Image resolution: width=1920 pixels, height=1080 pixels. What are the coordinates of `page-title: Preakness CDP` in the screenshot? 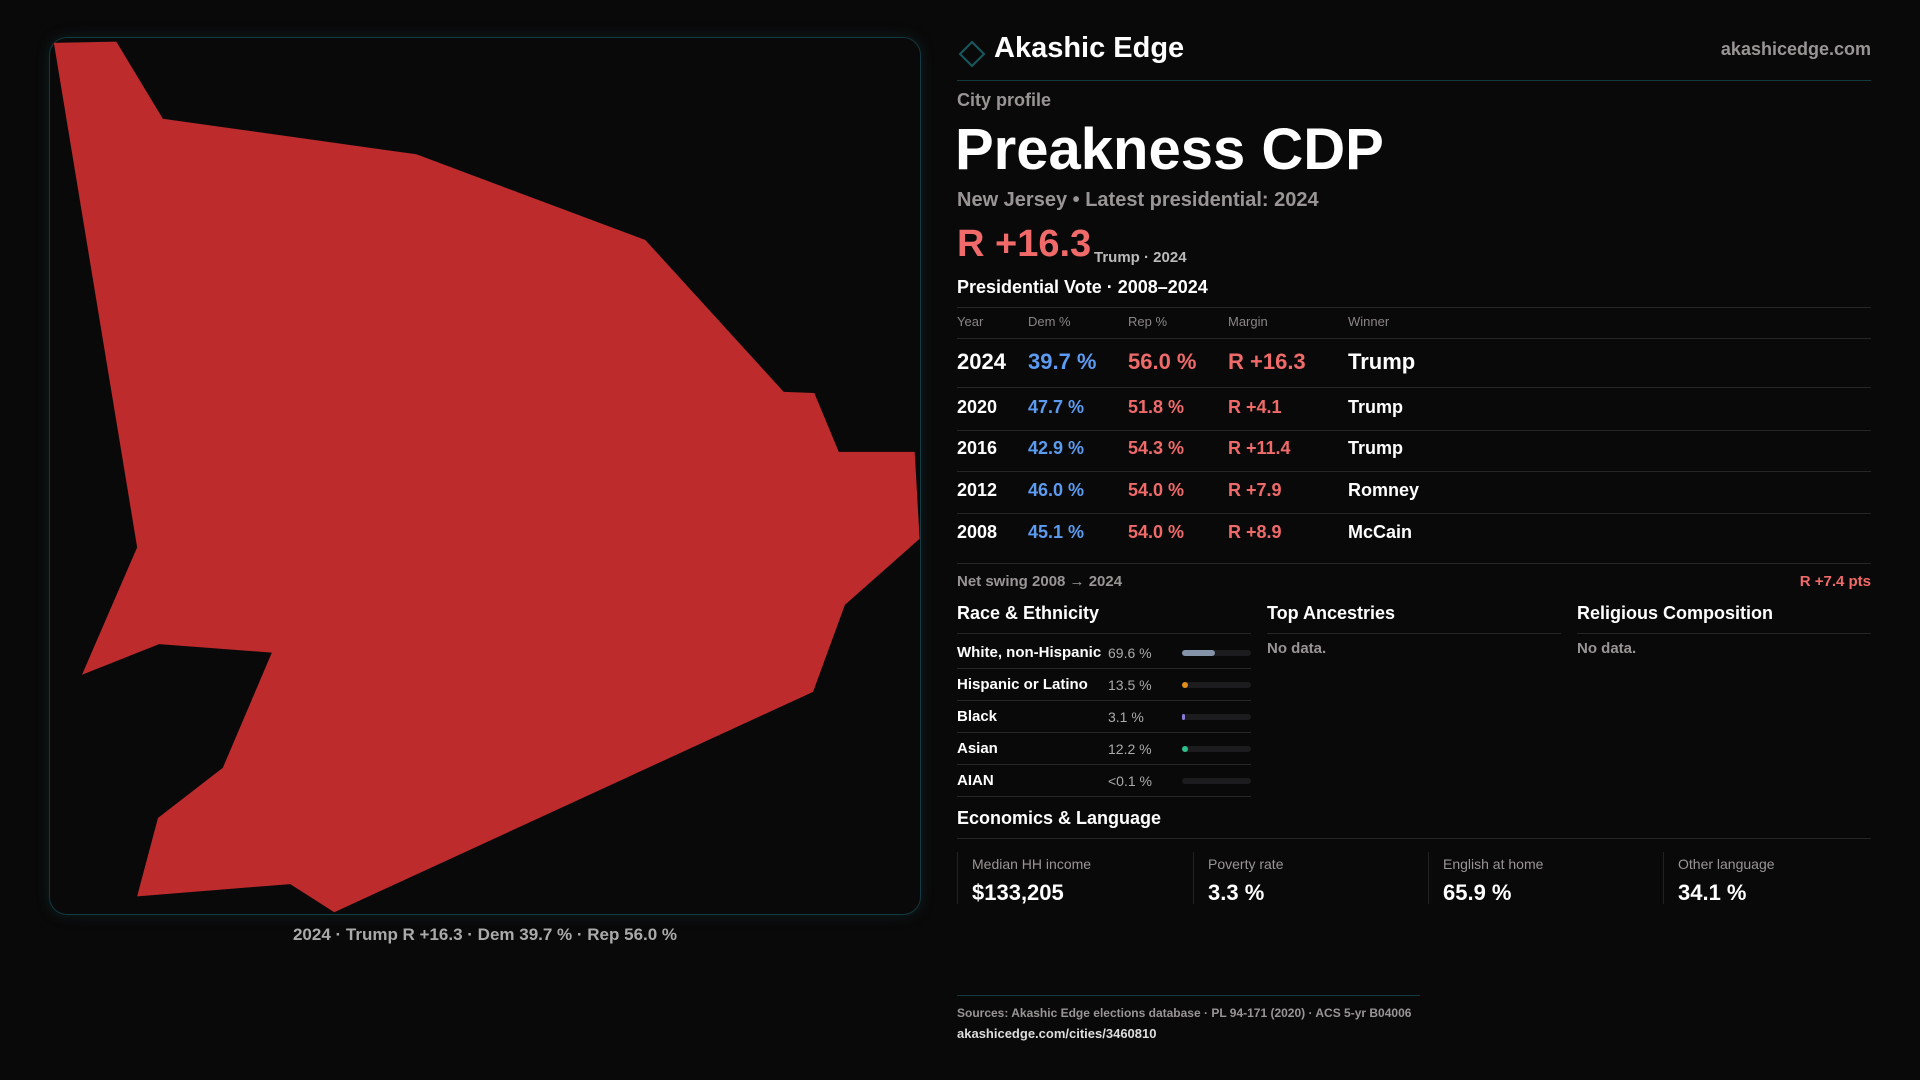 It's located at (1169, 149).